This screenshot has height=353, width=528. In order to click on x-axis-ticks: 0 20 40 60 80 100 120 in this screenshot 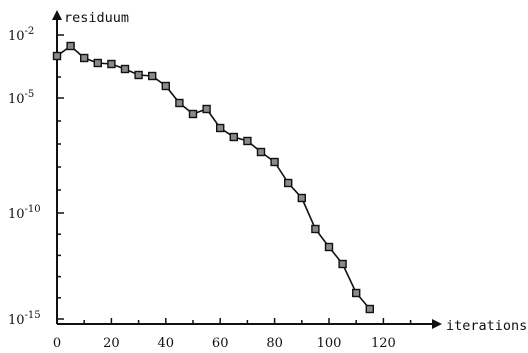, I will do `click(232, 334)`.